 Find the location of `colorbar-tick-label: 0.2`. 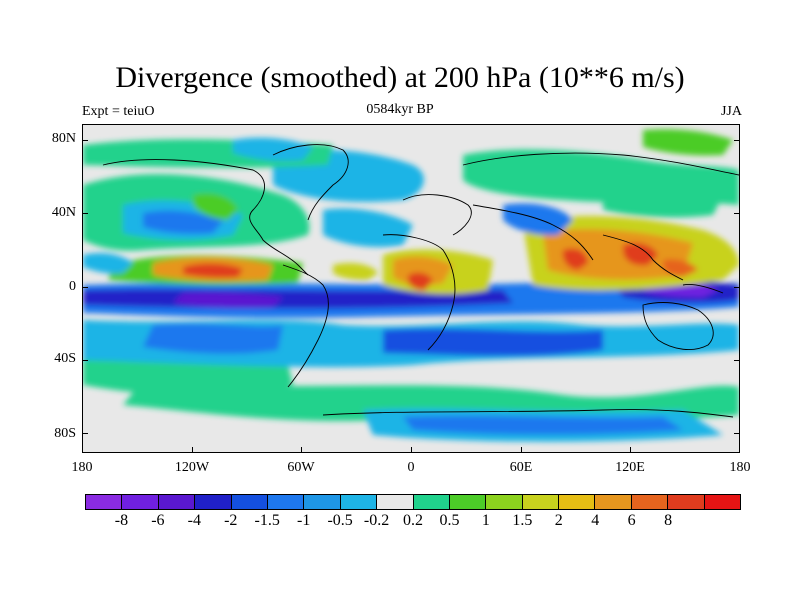

colorbar-tick-label: 0.2 is located at coordinates (413, 520).